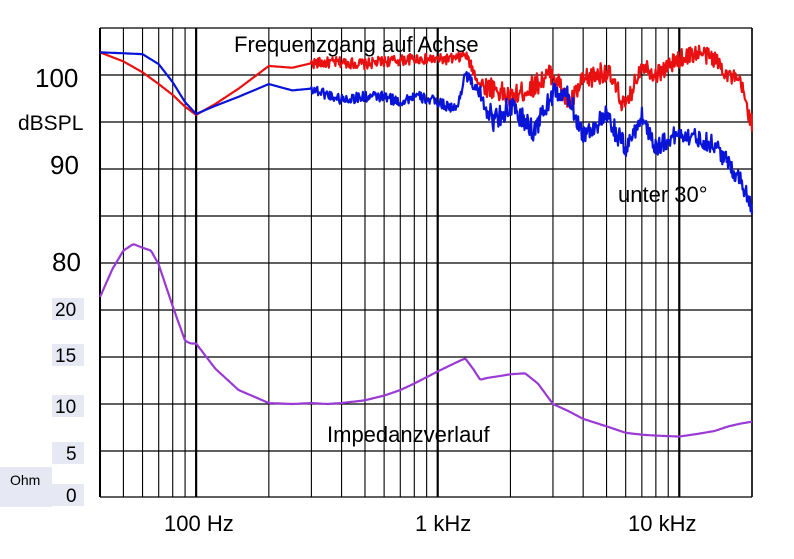 This screenshot has width=794, height=559. I want to click on spl-tick-100: 100, so click(56, 78).